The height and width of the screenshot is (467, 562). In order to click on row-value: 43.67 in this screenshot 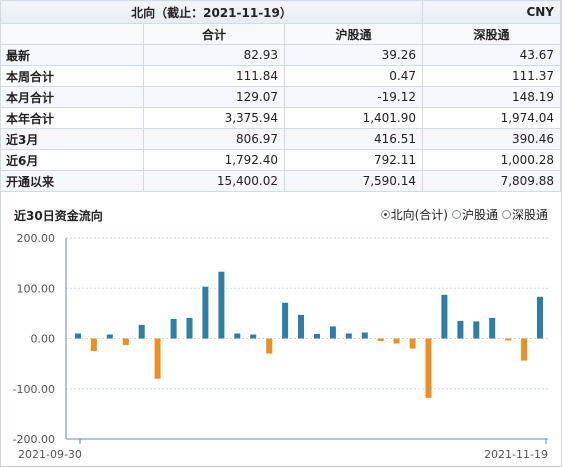, I will do `click(491, 55)`.